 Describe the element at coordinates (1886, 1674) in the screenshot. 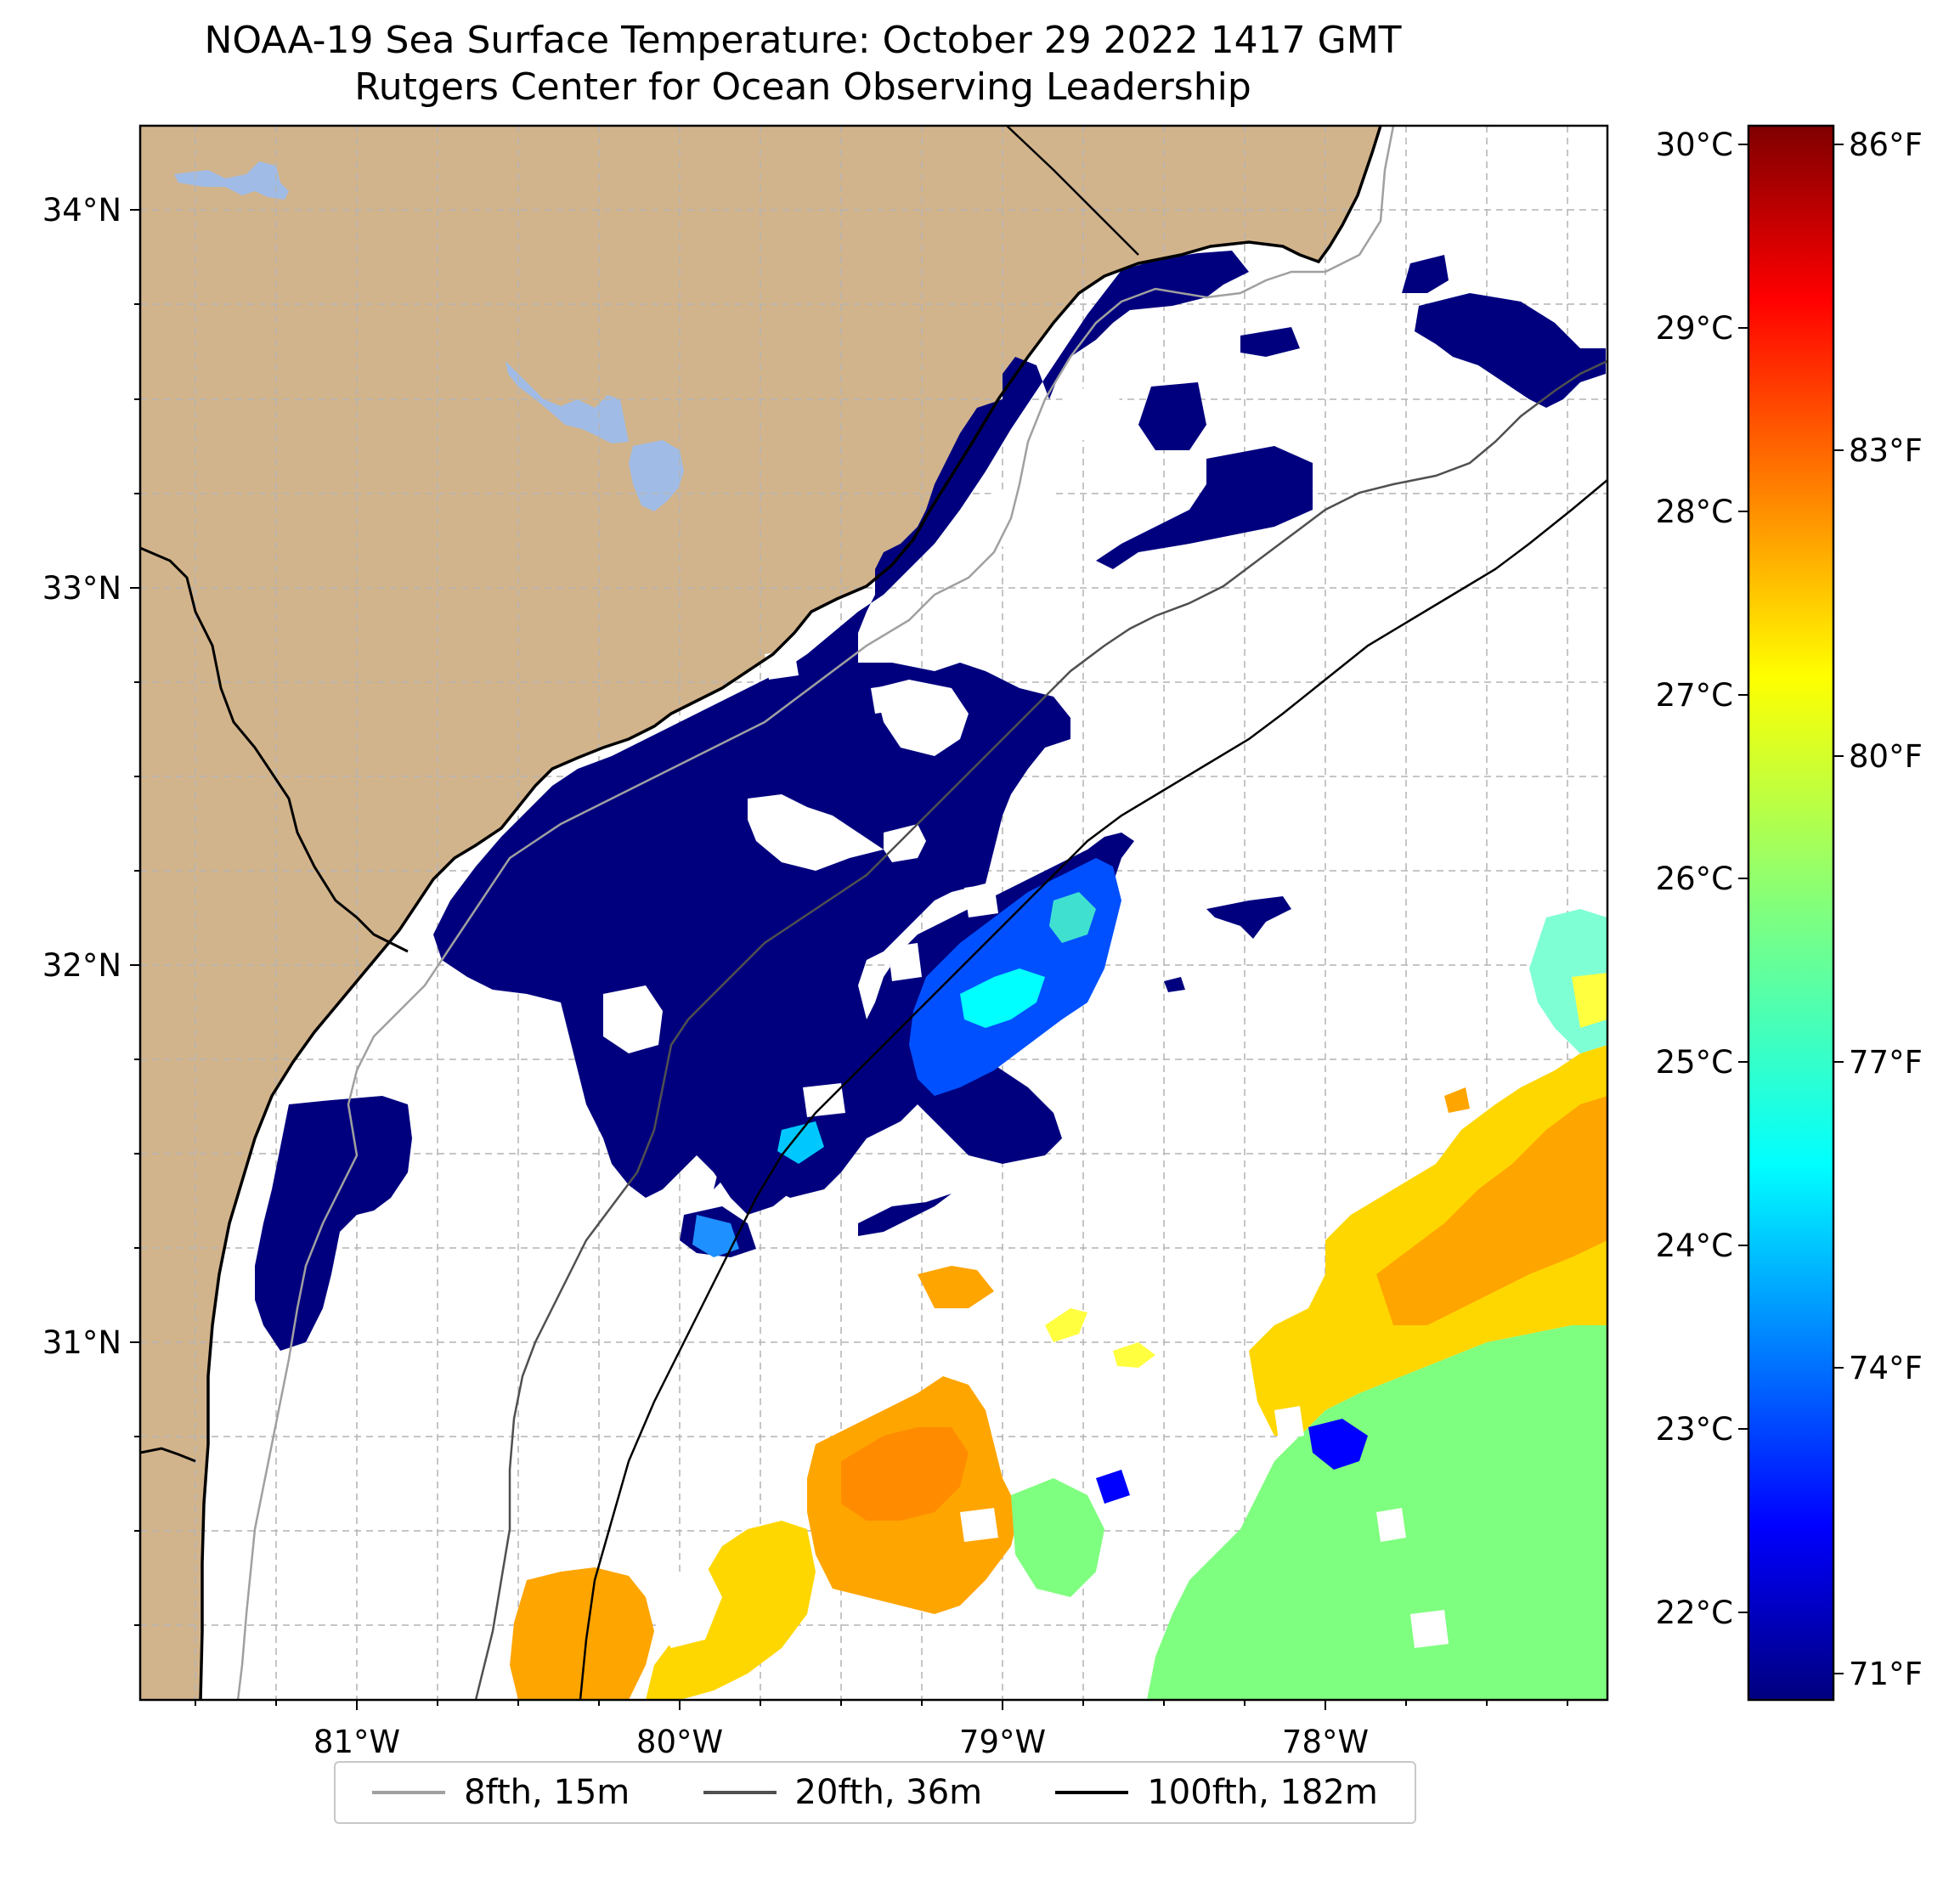

I see `fahrenheit-tick-label: 71°F` at that location.